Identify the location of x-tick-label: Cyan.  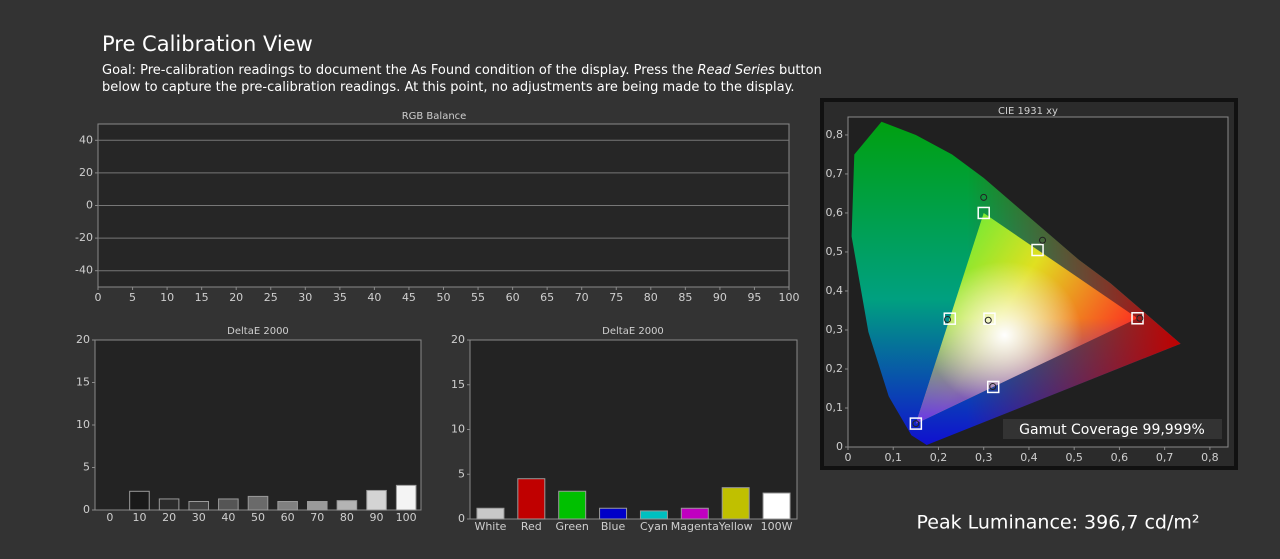
(654, 526).